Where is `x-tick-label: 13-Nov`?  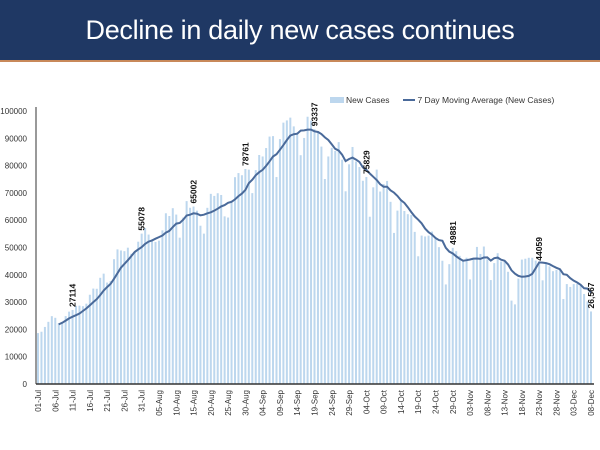 x-tick-label: 13-Nov is located at coordinates (505, 403).